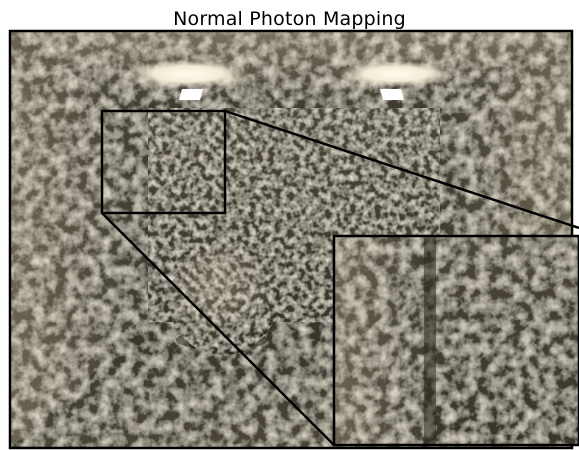 The width and height of the screenshot is (579, 450). What do you see at coordinates (289, 19) in the screenshot?
I see `figure-title: Normal Photon Mapping` at bounding box center [289, 19].